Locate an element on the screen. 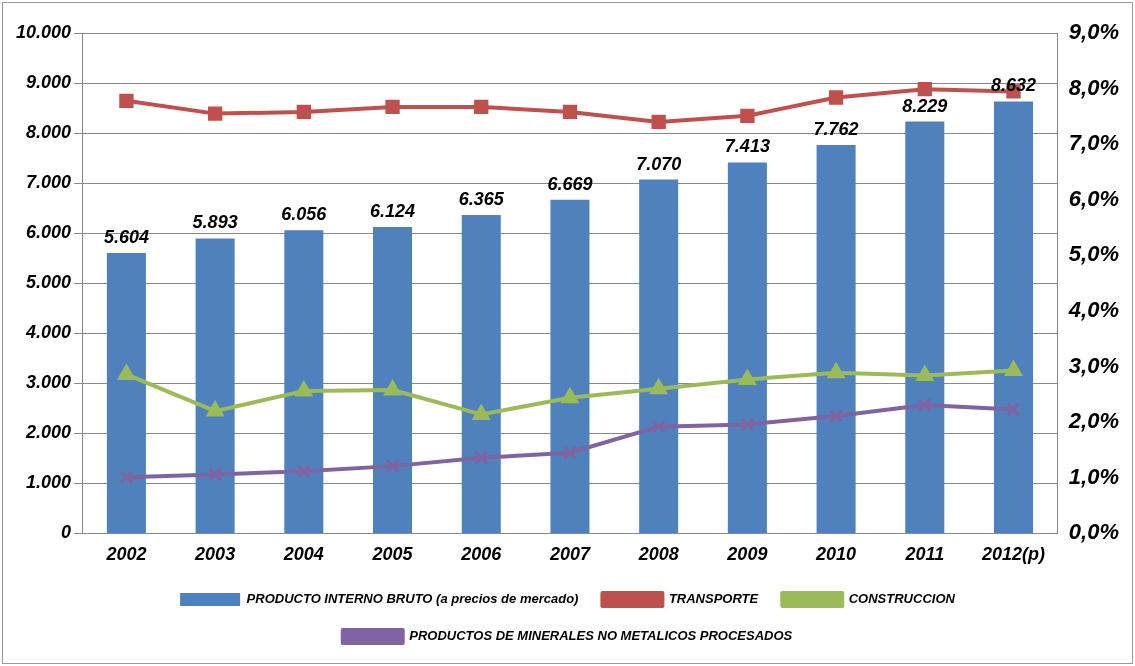 Image resolution: width=1135 pixels, height=666 pixels. y2-tick-label: 3,0% is located at coordinates (1094, 365).